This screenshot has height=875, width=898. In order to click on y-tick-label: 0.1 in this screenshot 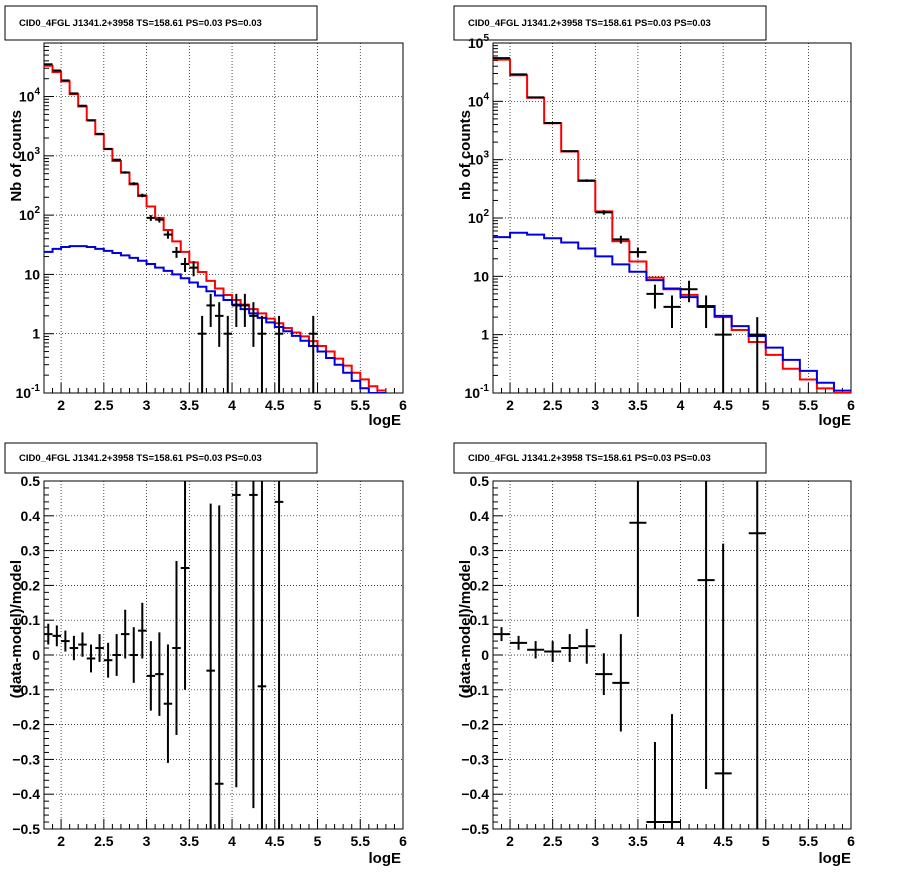, I will do `click(480, 620)`.